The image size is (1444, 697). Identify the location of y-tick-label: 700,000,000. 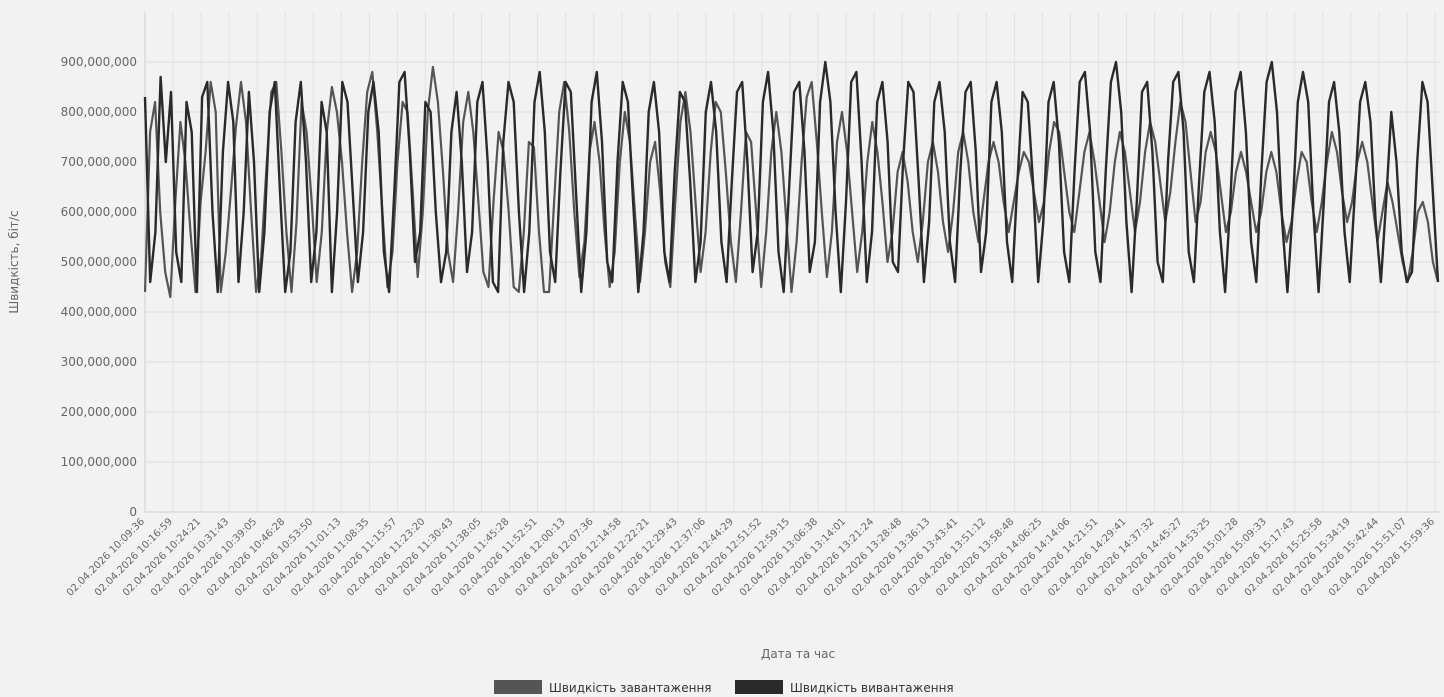
(99, 162).